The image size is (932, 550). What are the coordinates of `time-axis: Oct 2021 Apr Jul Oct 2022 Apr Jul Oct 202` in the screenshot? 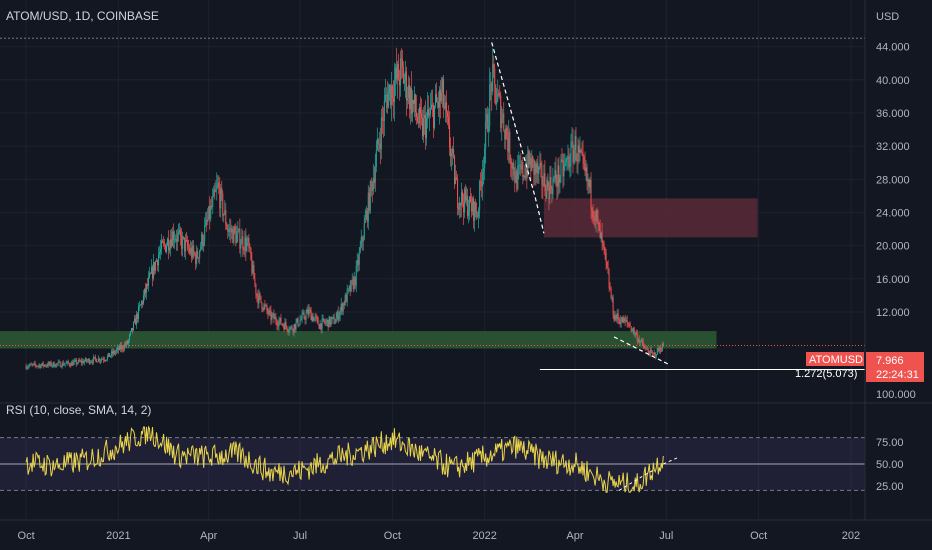 It's located at (439, 536).